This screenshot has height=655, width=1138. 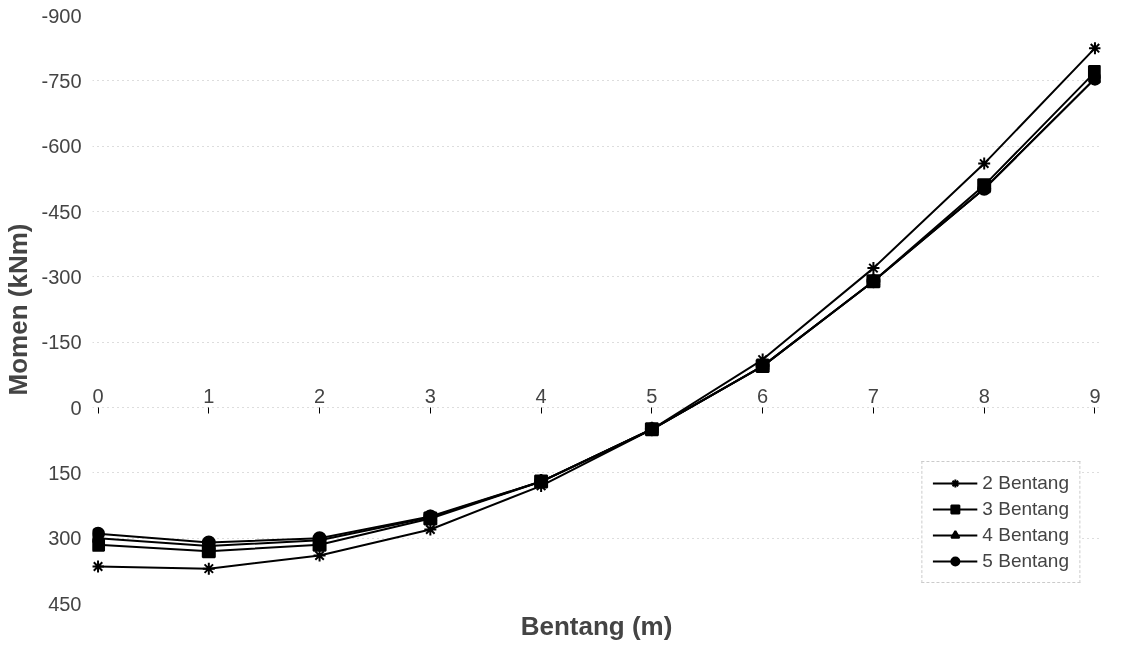 I want to click on legend-label: 4 Bentang, so click(x=1025, y=535).